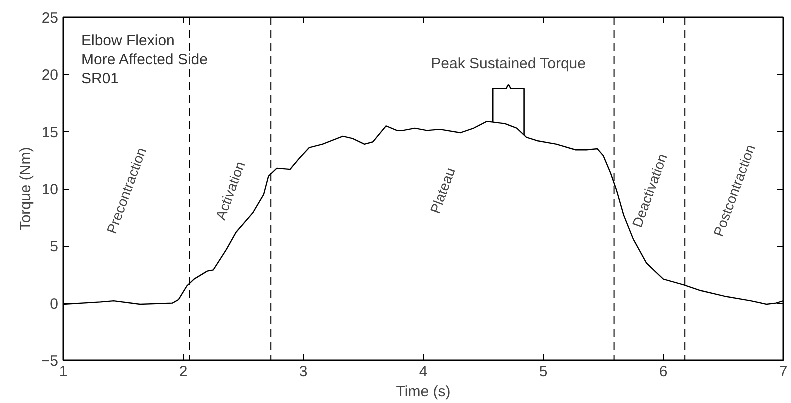 The image size is (791, 403). Describe the element at coordinates (543, 372) in the screenshot. I see `x-tick-label: 5` at that location.